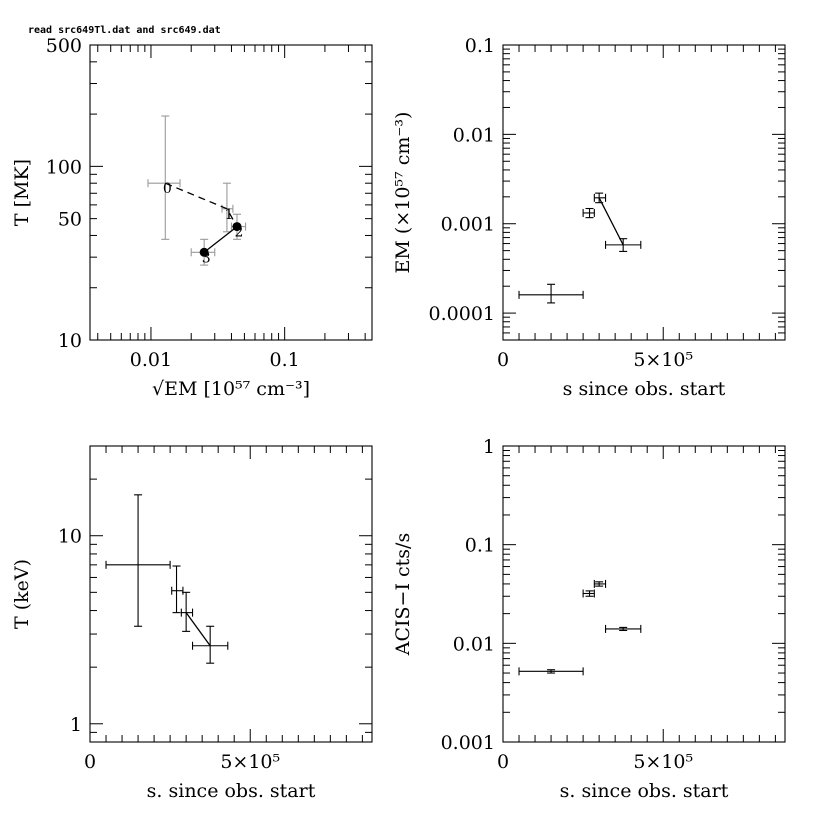  I want to click on x-axis-label: s since obs. start, so click(644, 389).